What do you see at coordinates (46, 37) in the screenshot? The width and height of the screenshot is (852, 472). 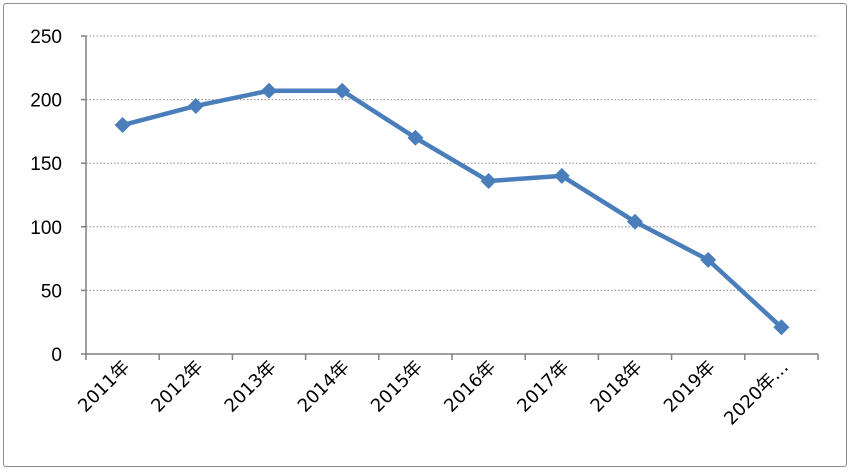 I see `y-tick-label-250: 250` at bounding box center [46, 37].